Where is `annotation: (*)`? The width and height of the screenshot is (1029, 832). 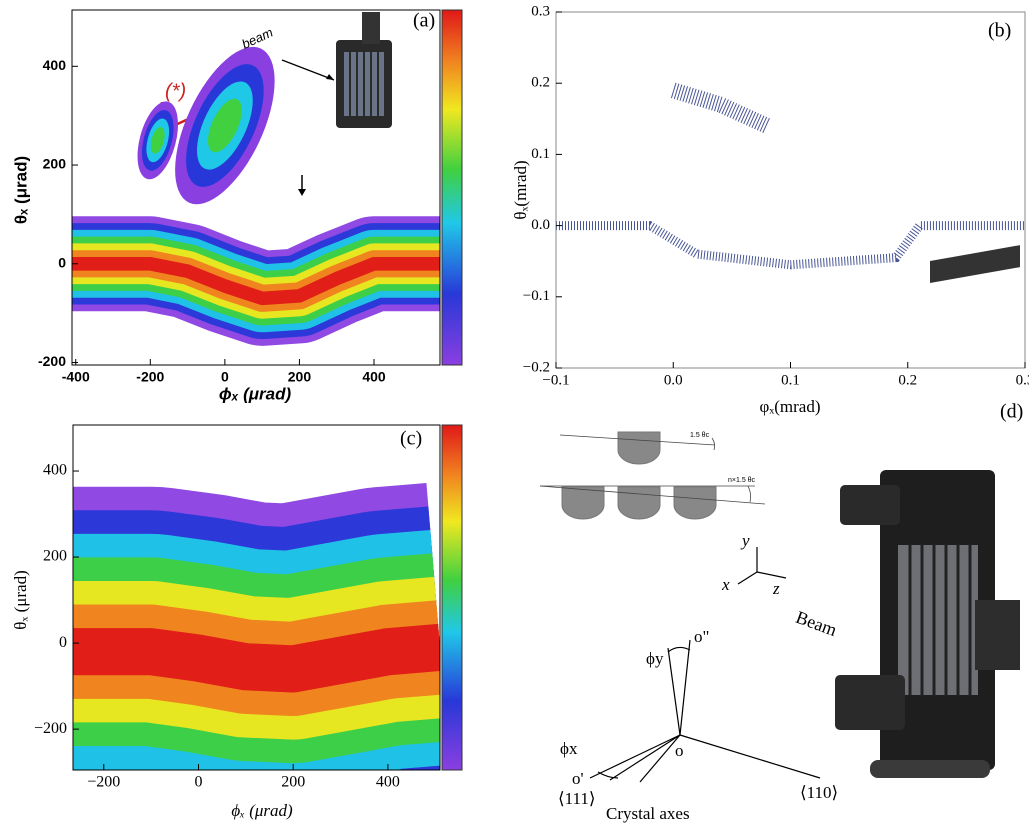
annotation: (*) is located at coordinates (175, 91).